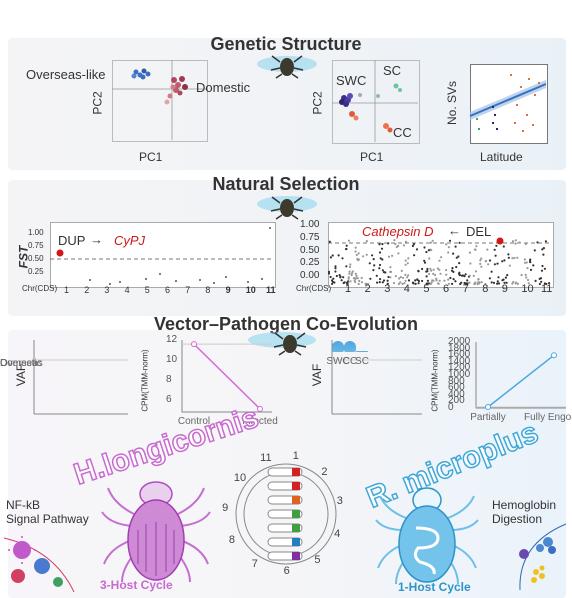  What do you see at coordinates (80, 377) in the screenshot?
I see `vaf1-axes` at bounding box center [80, 377].